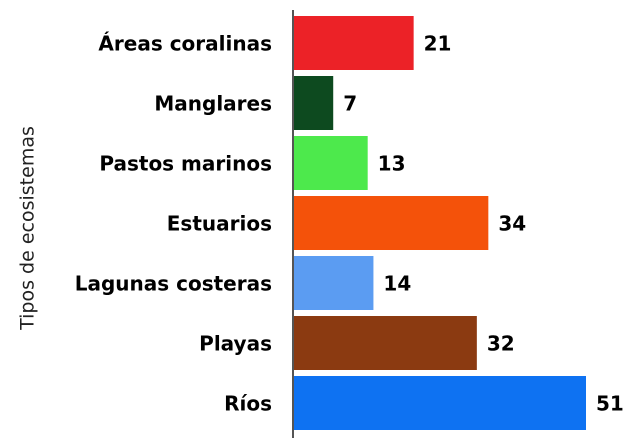  What do you see at coordinates (219, 224) in the screenshot?
I see `category-label: Estuarios` at bounding box center [219, 224].